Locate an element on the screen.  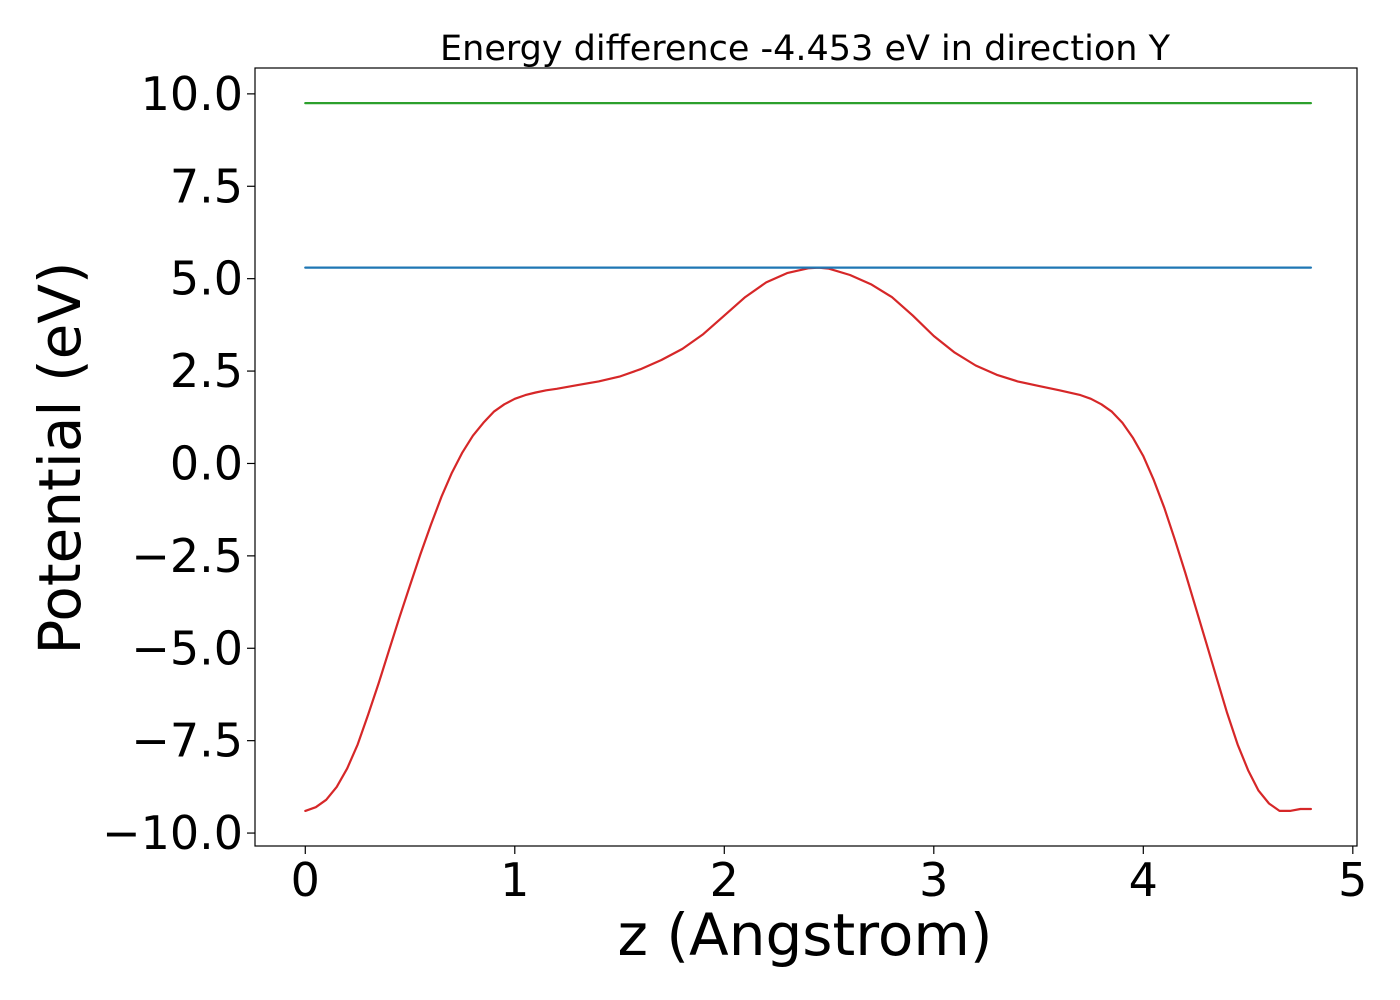
y-tick-label: 2.5 is located at coordinates (206, 371).